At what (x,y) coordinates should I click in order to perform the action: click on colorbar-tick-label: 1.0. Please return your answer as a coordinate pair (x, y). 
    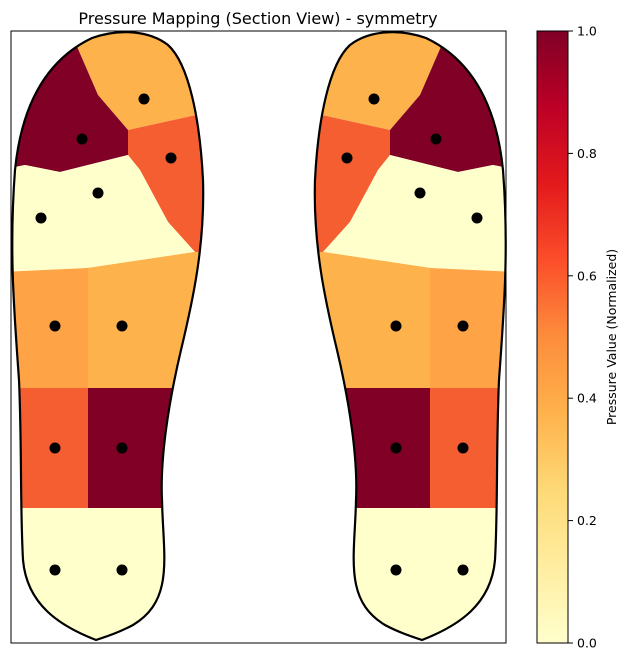
    Looking at the image, I should click on (587, 31).